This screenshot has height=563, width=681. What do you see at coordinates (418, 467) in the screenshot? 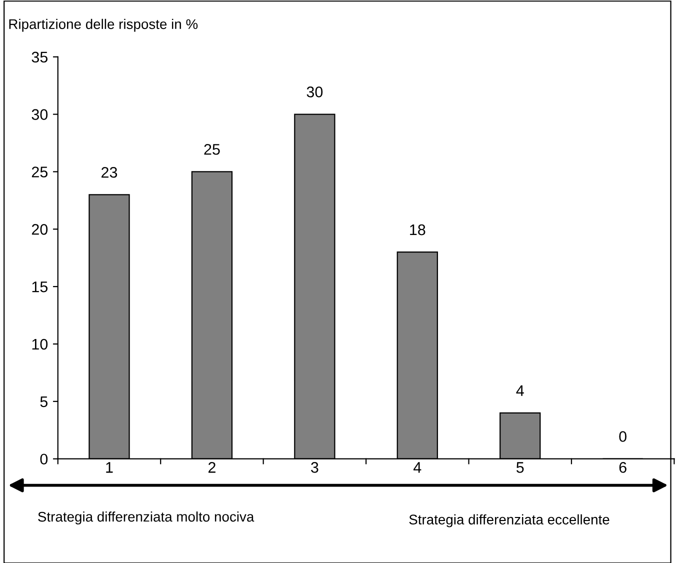
I see `x-tick-label: 4` at bounding box center [418, 467].